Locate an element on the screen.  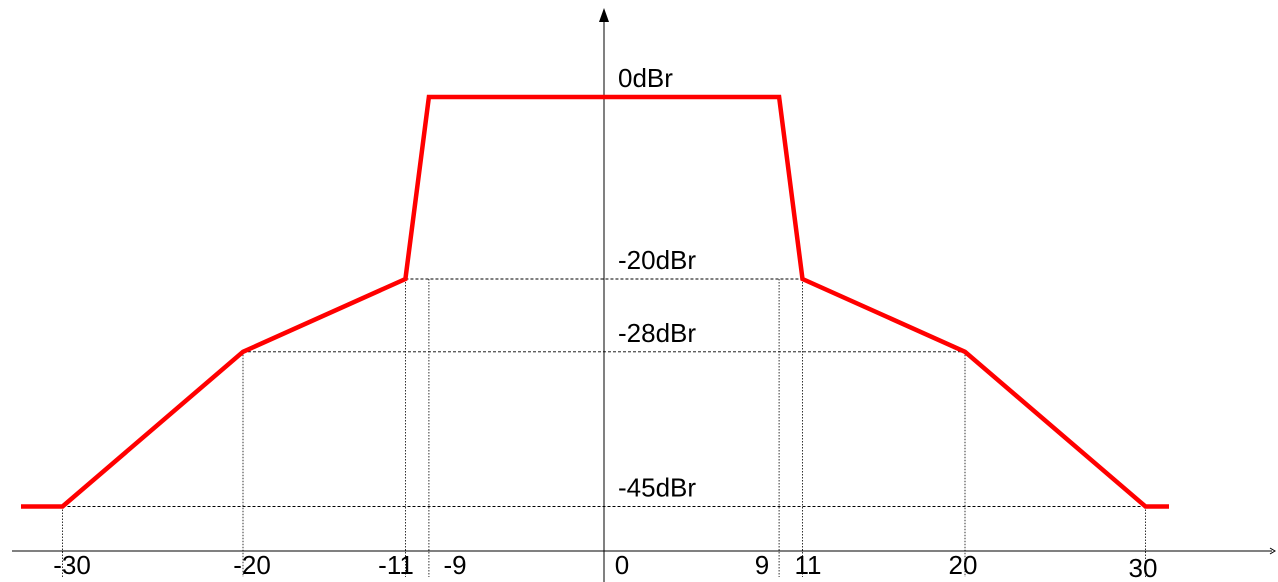
x-tick-label: -30 is located at coordinates (72, 565).